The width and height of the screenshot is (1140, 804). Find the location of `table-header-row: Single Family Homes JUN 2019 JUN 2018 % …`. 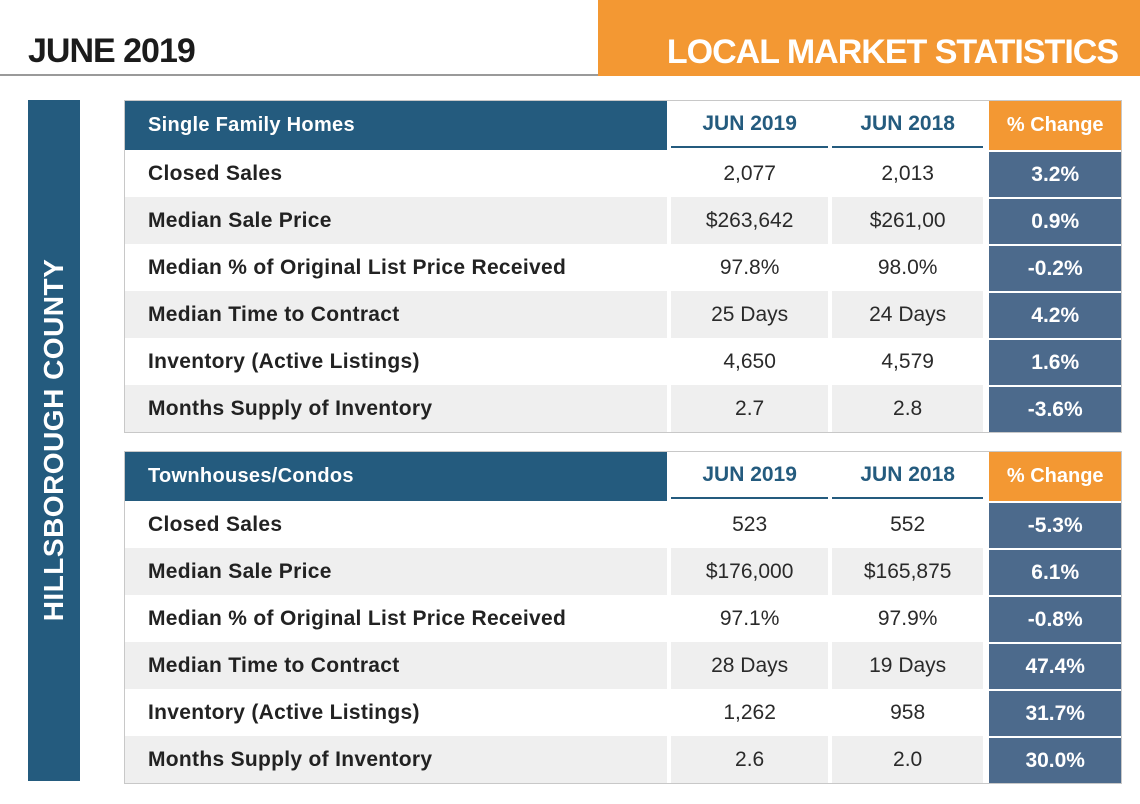

table-header-row: Single Family Homes JUN 2019 JUN 2018 % … is located at coordinates (623, 125).